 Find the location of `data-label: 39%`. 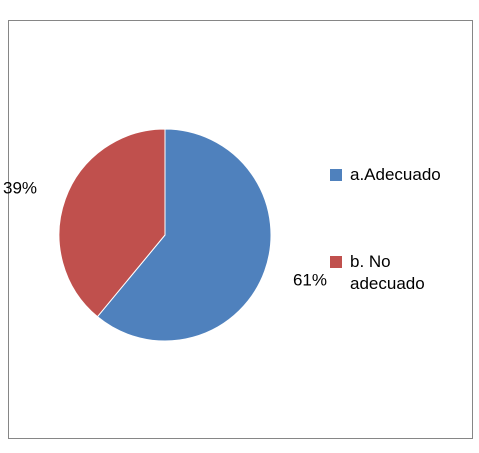

data-label: 39% is located at coordinates (20, 187).